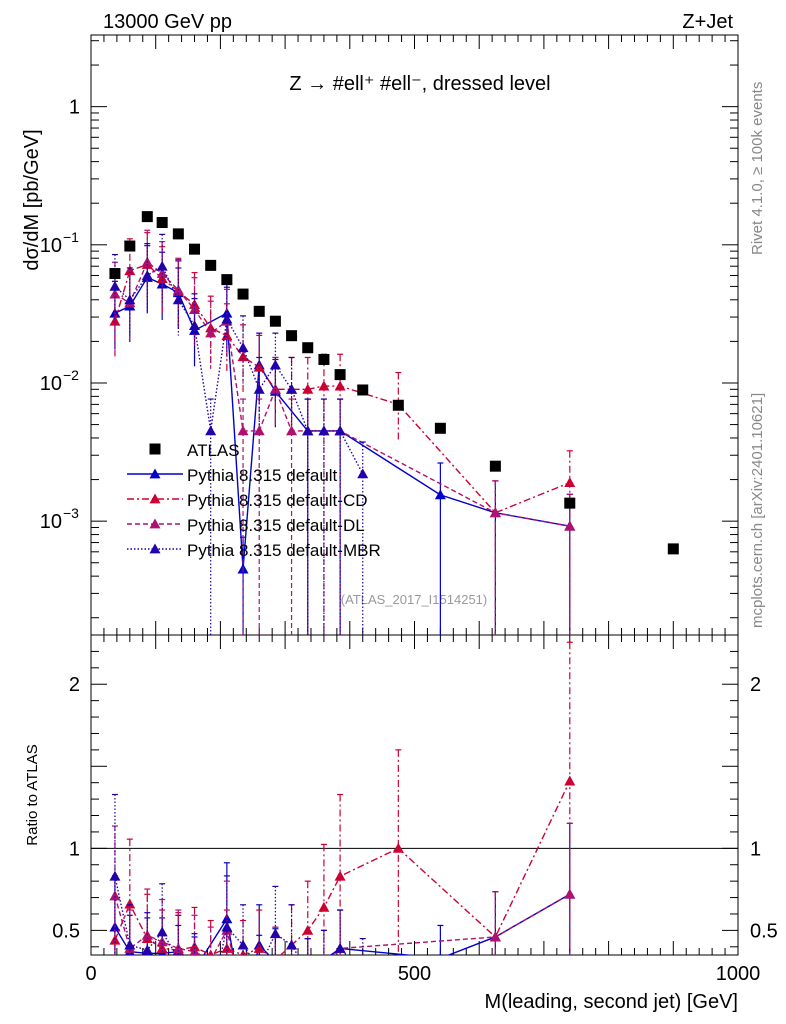 This screenshot has width=786, height=1024. I want to click on x-axis-label: M(leading, second jet) [GeV], so click(611, 1002).